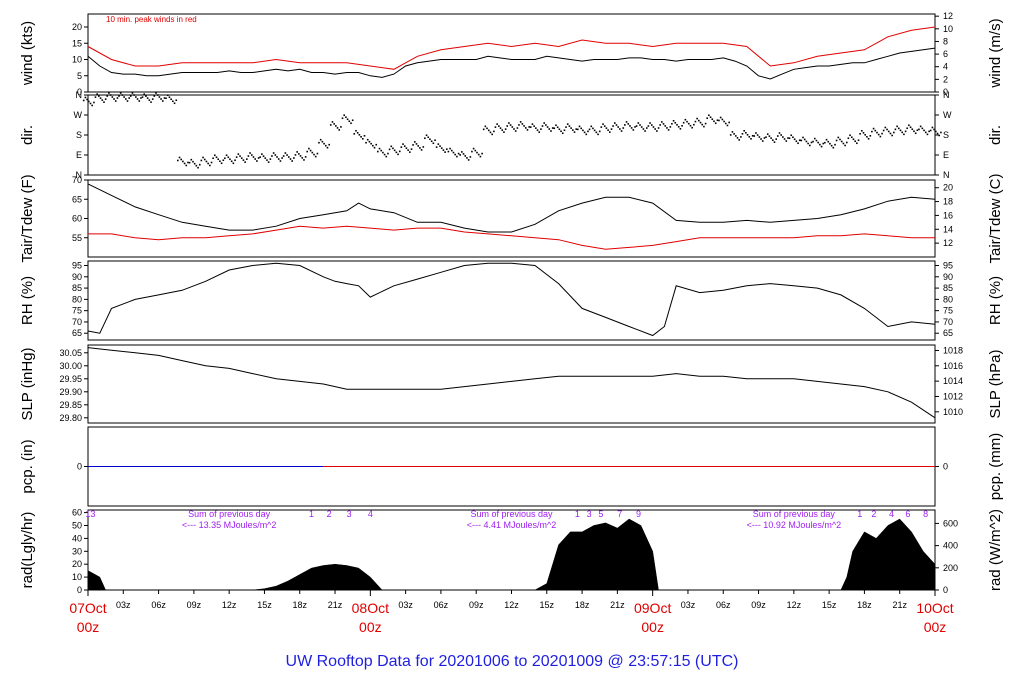 The image size is (1024, 700). Describe the element at coordinates (945, 467) in the screenshot. I see `y-tick-label-right: 0` at that location.